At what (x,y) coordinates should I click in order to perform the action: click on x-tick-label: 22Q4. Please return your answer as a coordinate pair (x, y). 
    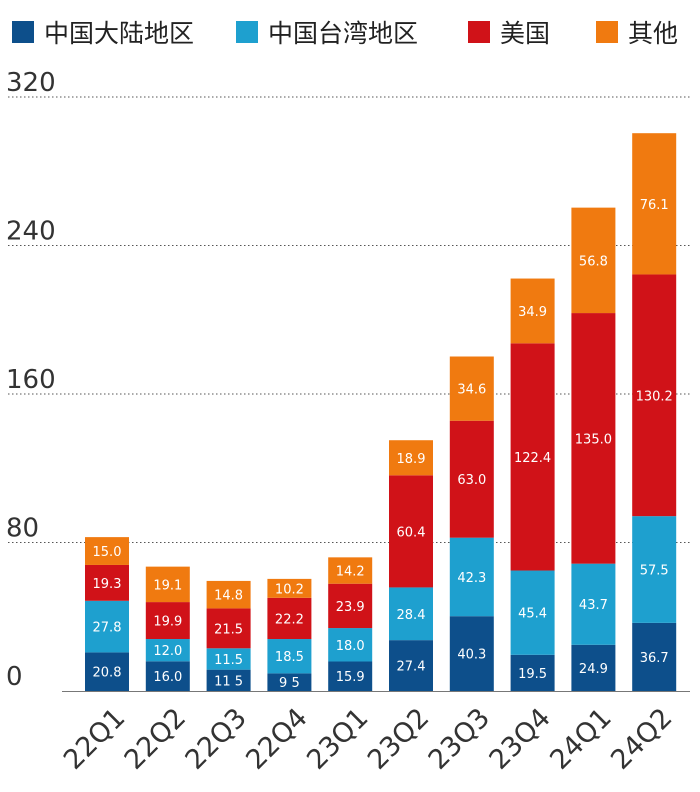
    Looking at the image, I should click on (276, 738).